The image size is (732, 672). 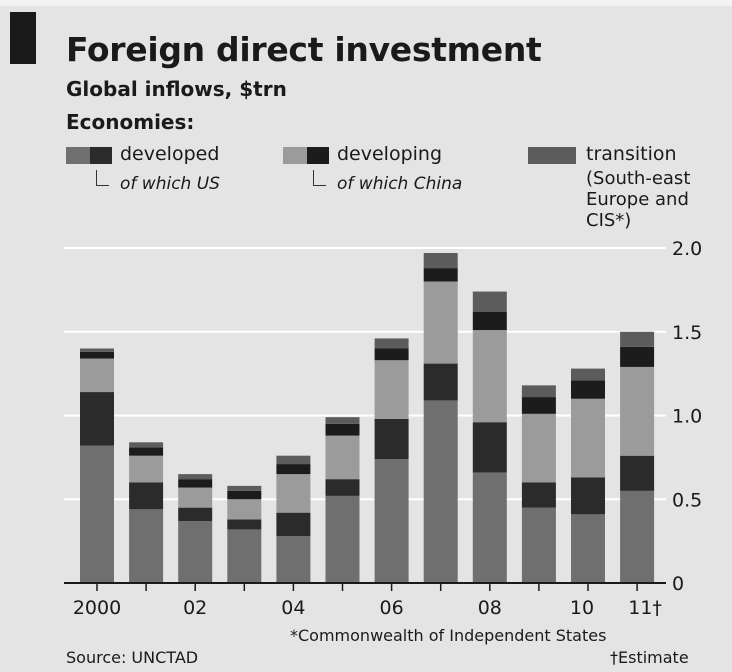 I want to click on section-tag, so click(x=23, y=38).